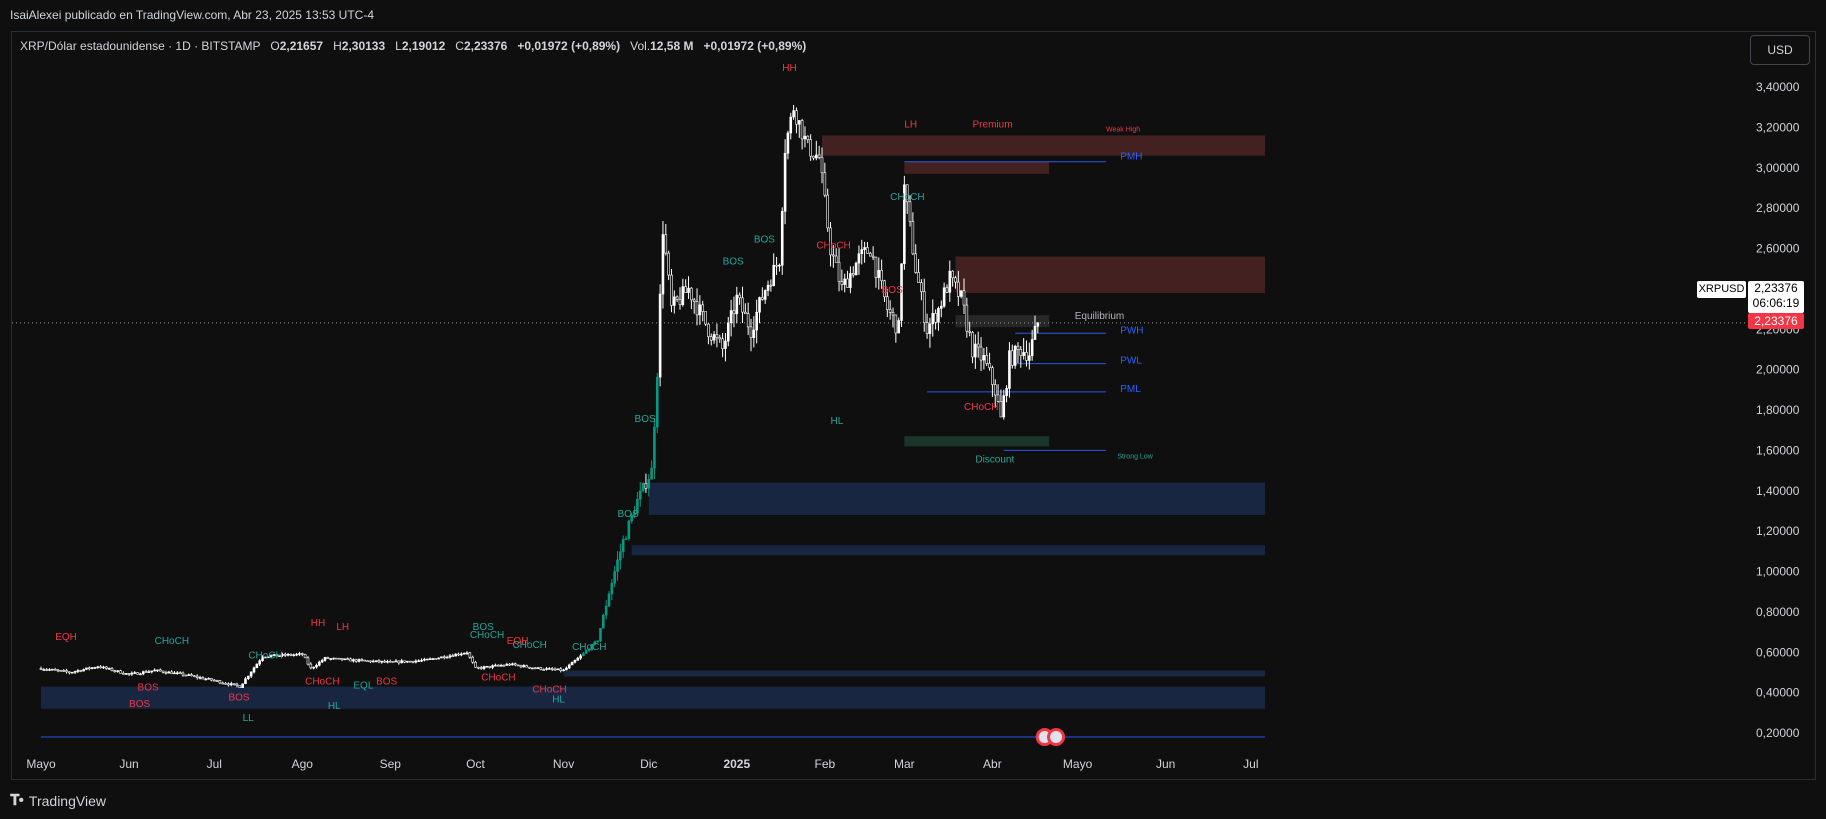 The width and height of the screenshot is (1826, 819). Describe the element at coordinates (1776, 303) in the screenshot. I see `price-tag-countdown: 06:06:19` at that location.